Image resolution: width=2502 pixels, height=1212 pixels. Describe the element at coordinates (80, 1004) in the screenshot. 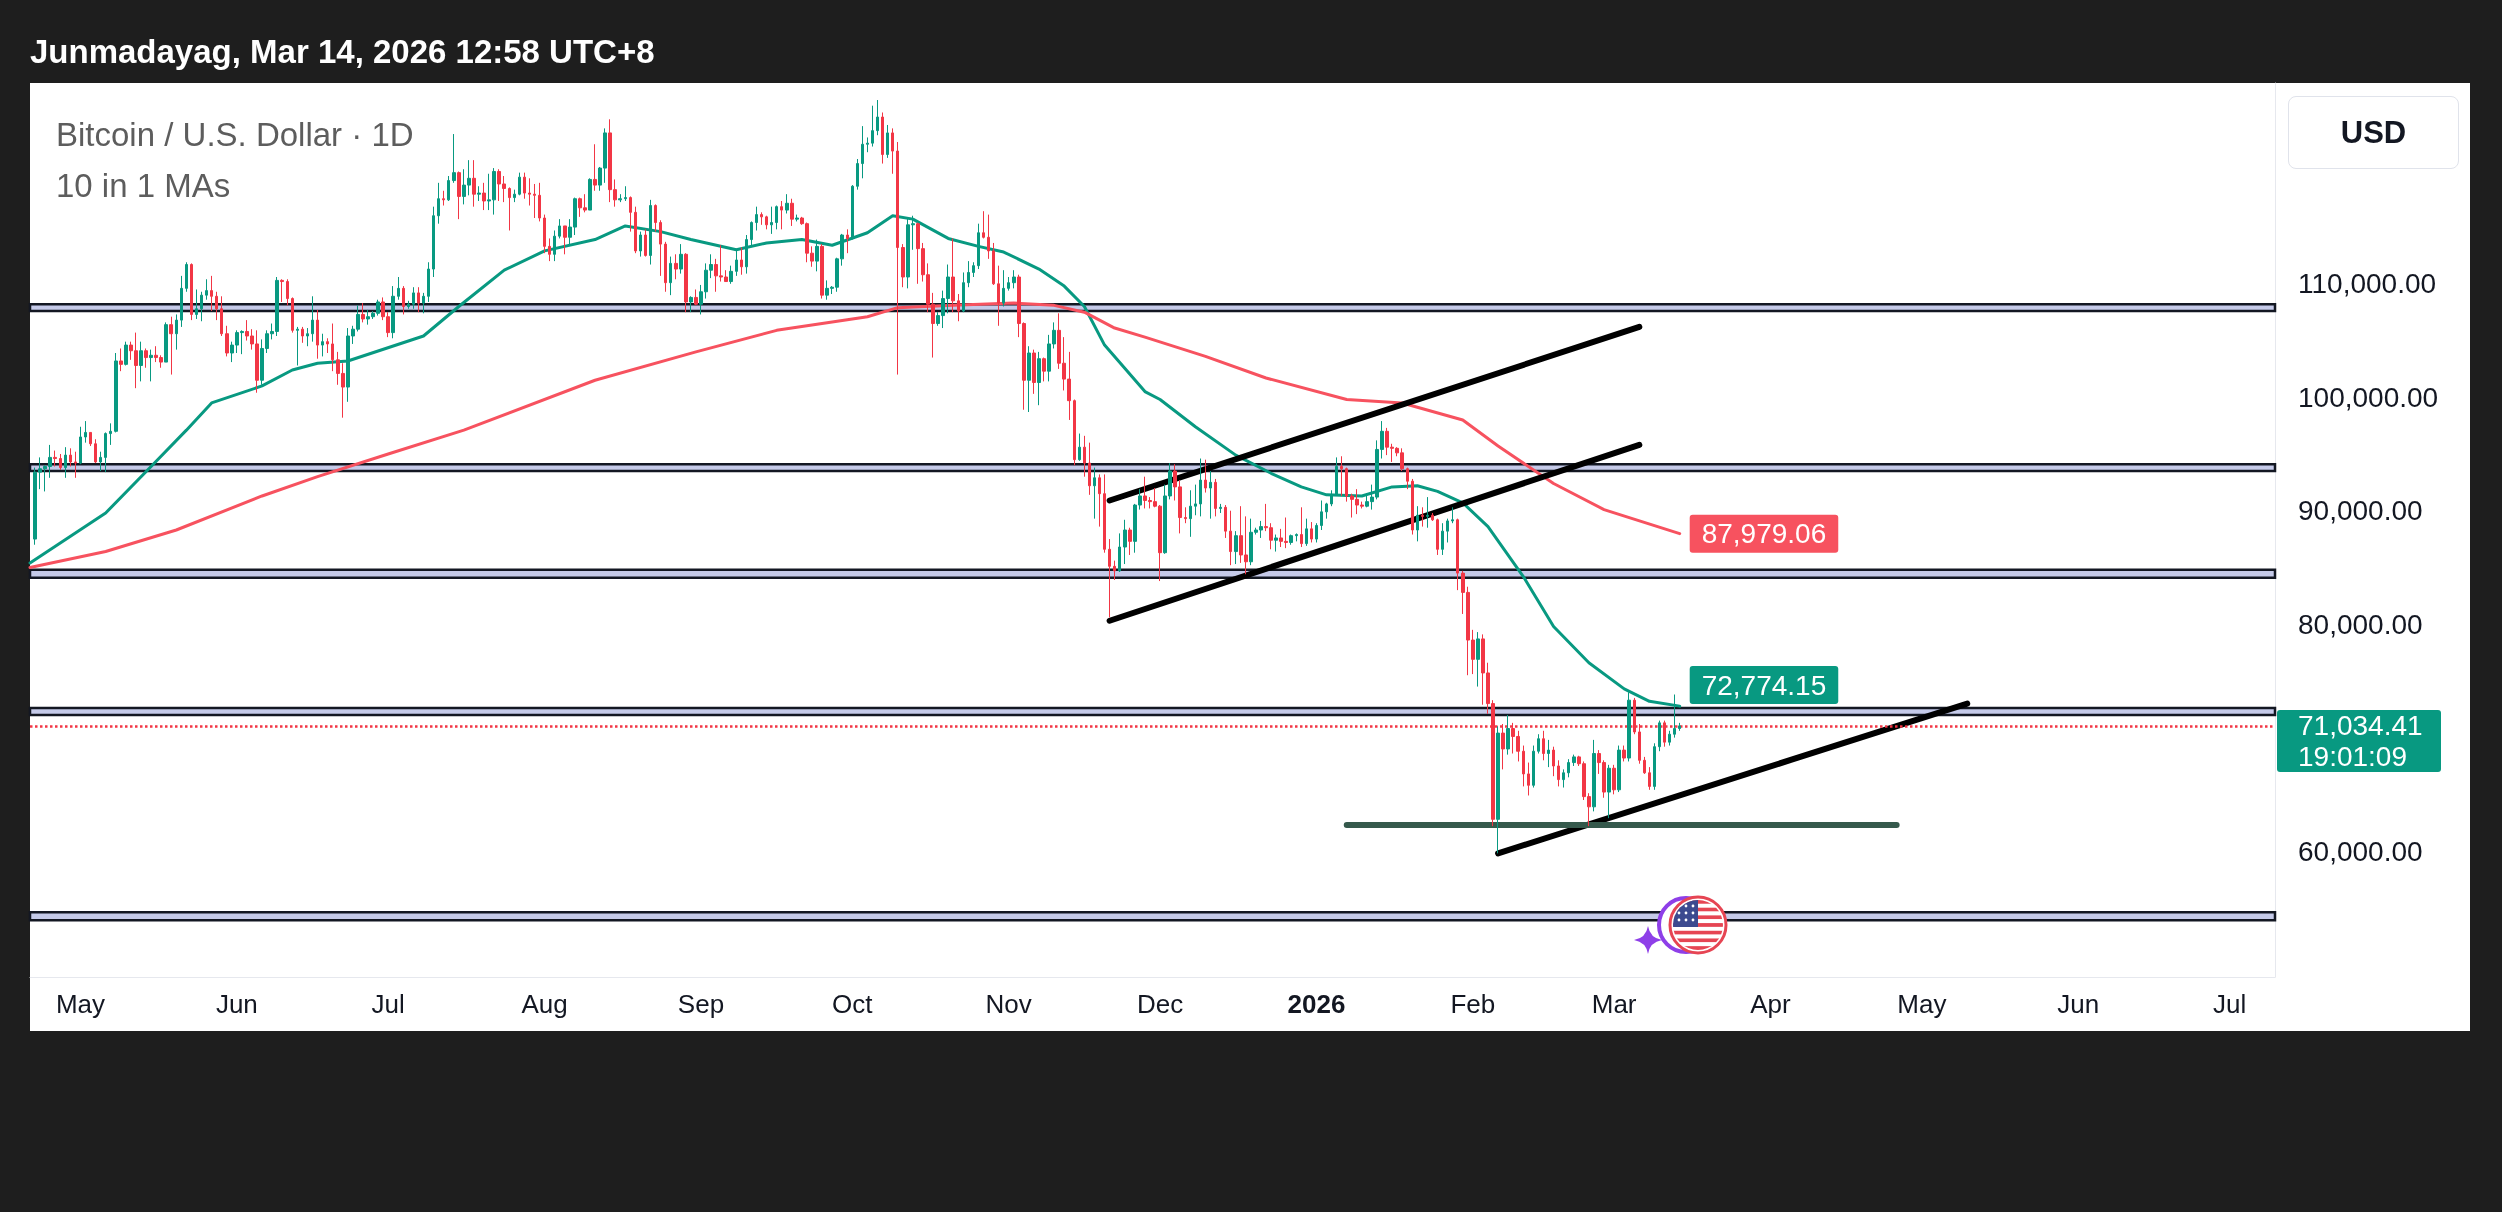

I see `x-tick-label: May` at that location.